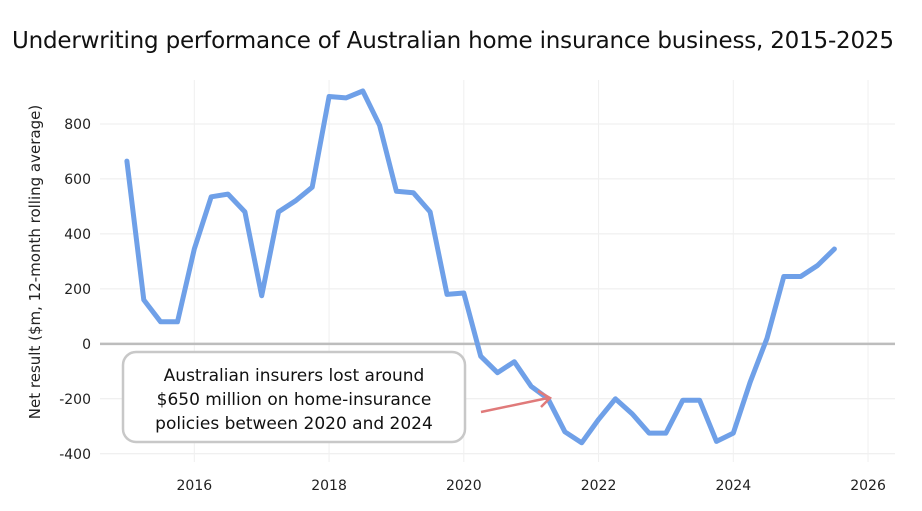  What do you see at coordinates (464, 486) in the screenshot?
I see `x-tick-label: 2020` at bounding box center [464, 486].